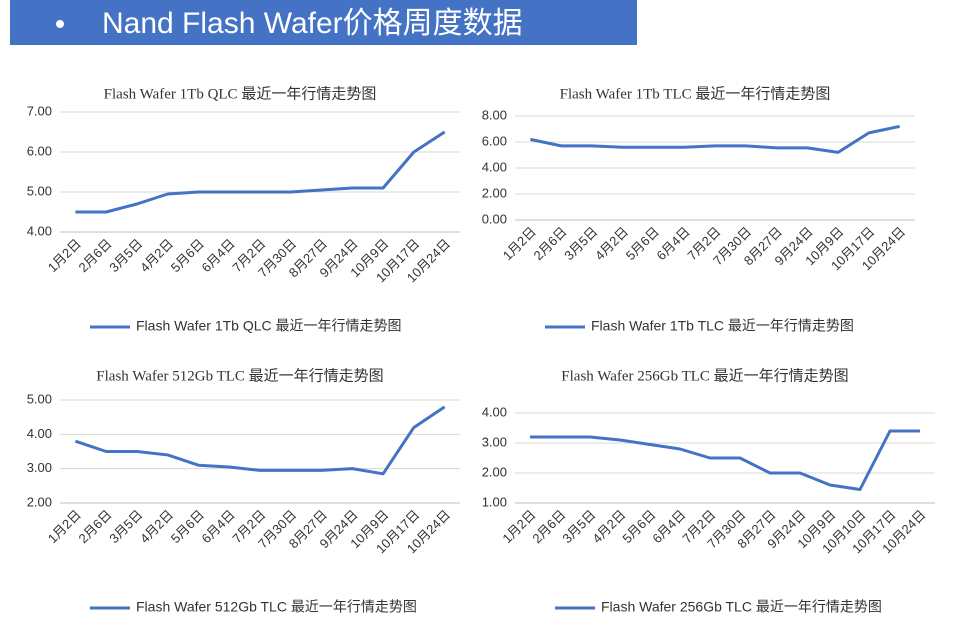  Describe the element at coordinates (276, 607) in the screenshot. I see `legend-label: Flash Wafer 512Gb TLC 最近一年行情走势图` at that location.